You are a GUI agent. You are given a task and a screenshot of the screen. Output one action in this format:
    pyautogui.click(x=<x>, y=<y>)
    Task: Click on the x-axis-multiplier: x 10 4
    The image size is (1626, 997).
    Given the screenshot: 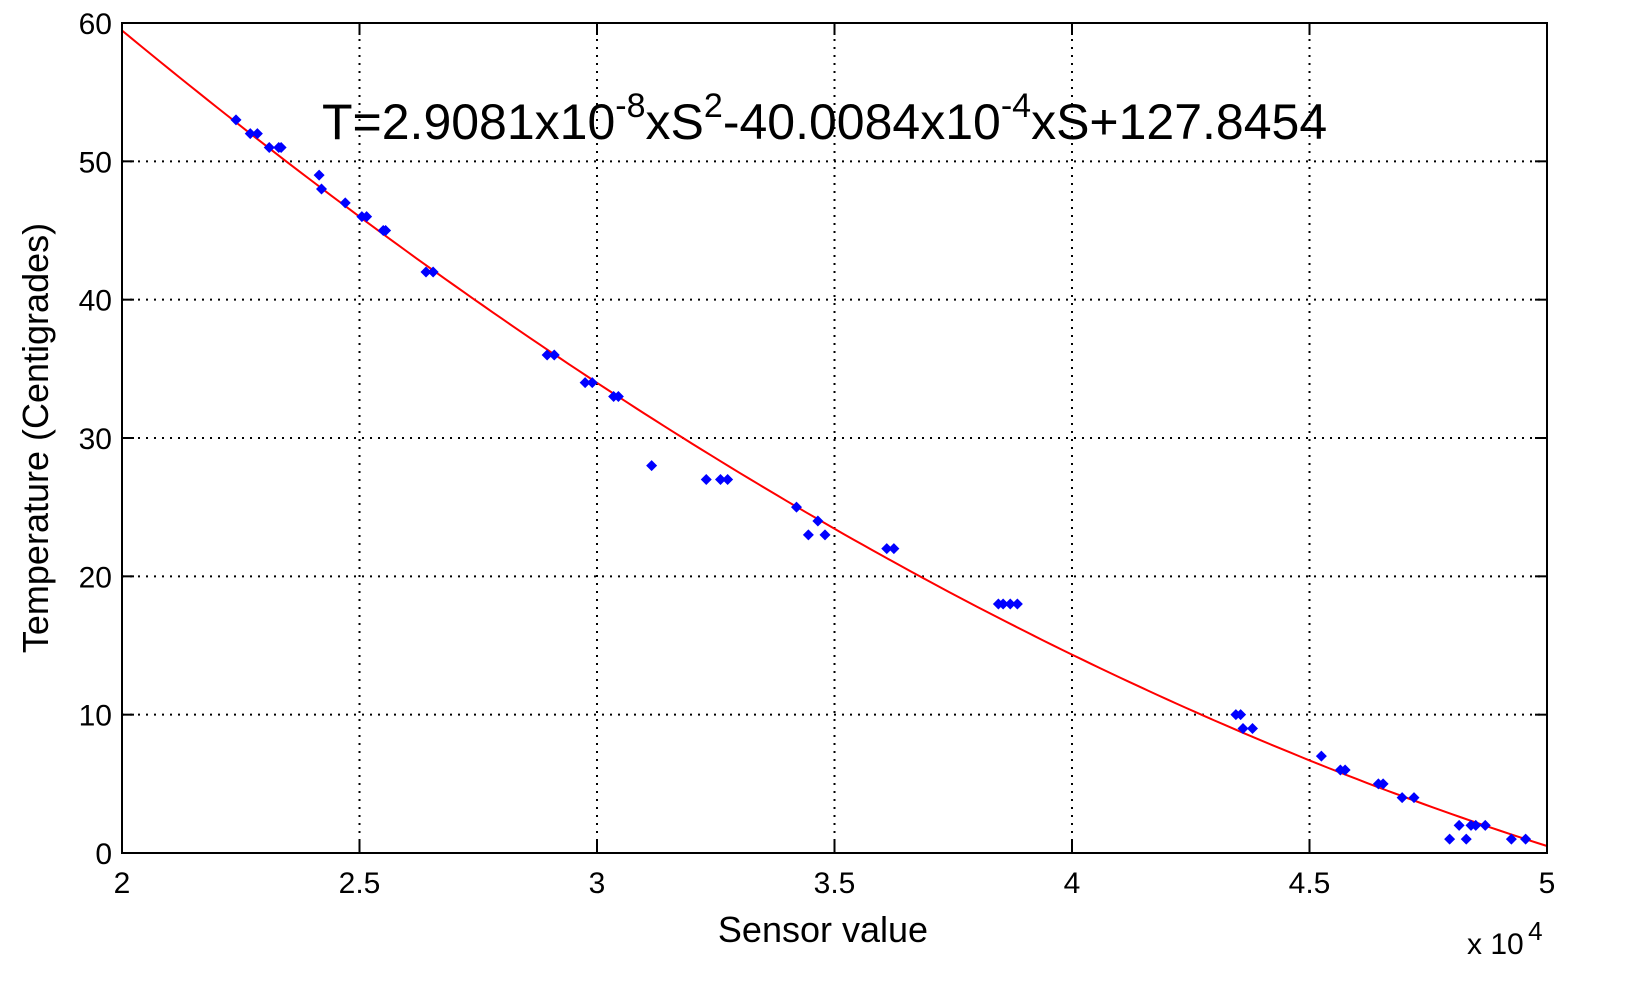 What is the action you would take?
    pyautogui.click(x=1505, y=938)
    